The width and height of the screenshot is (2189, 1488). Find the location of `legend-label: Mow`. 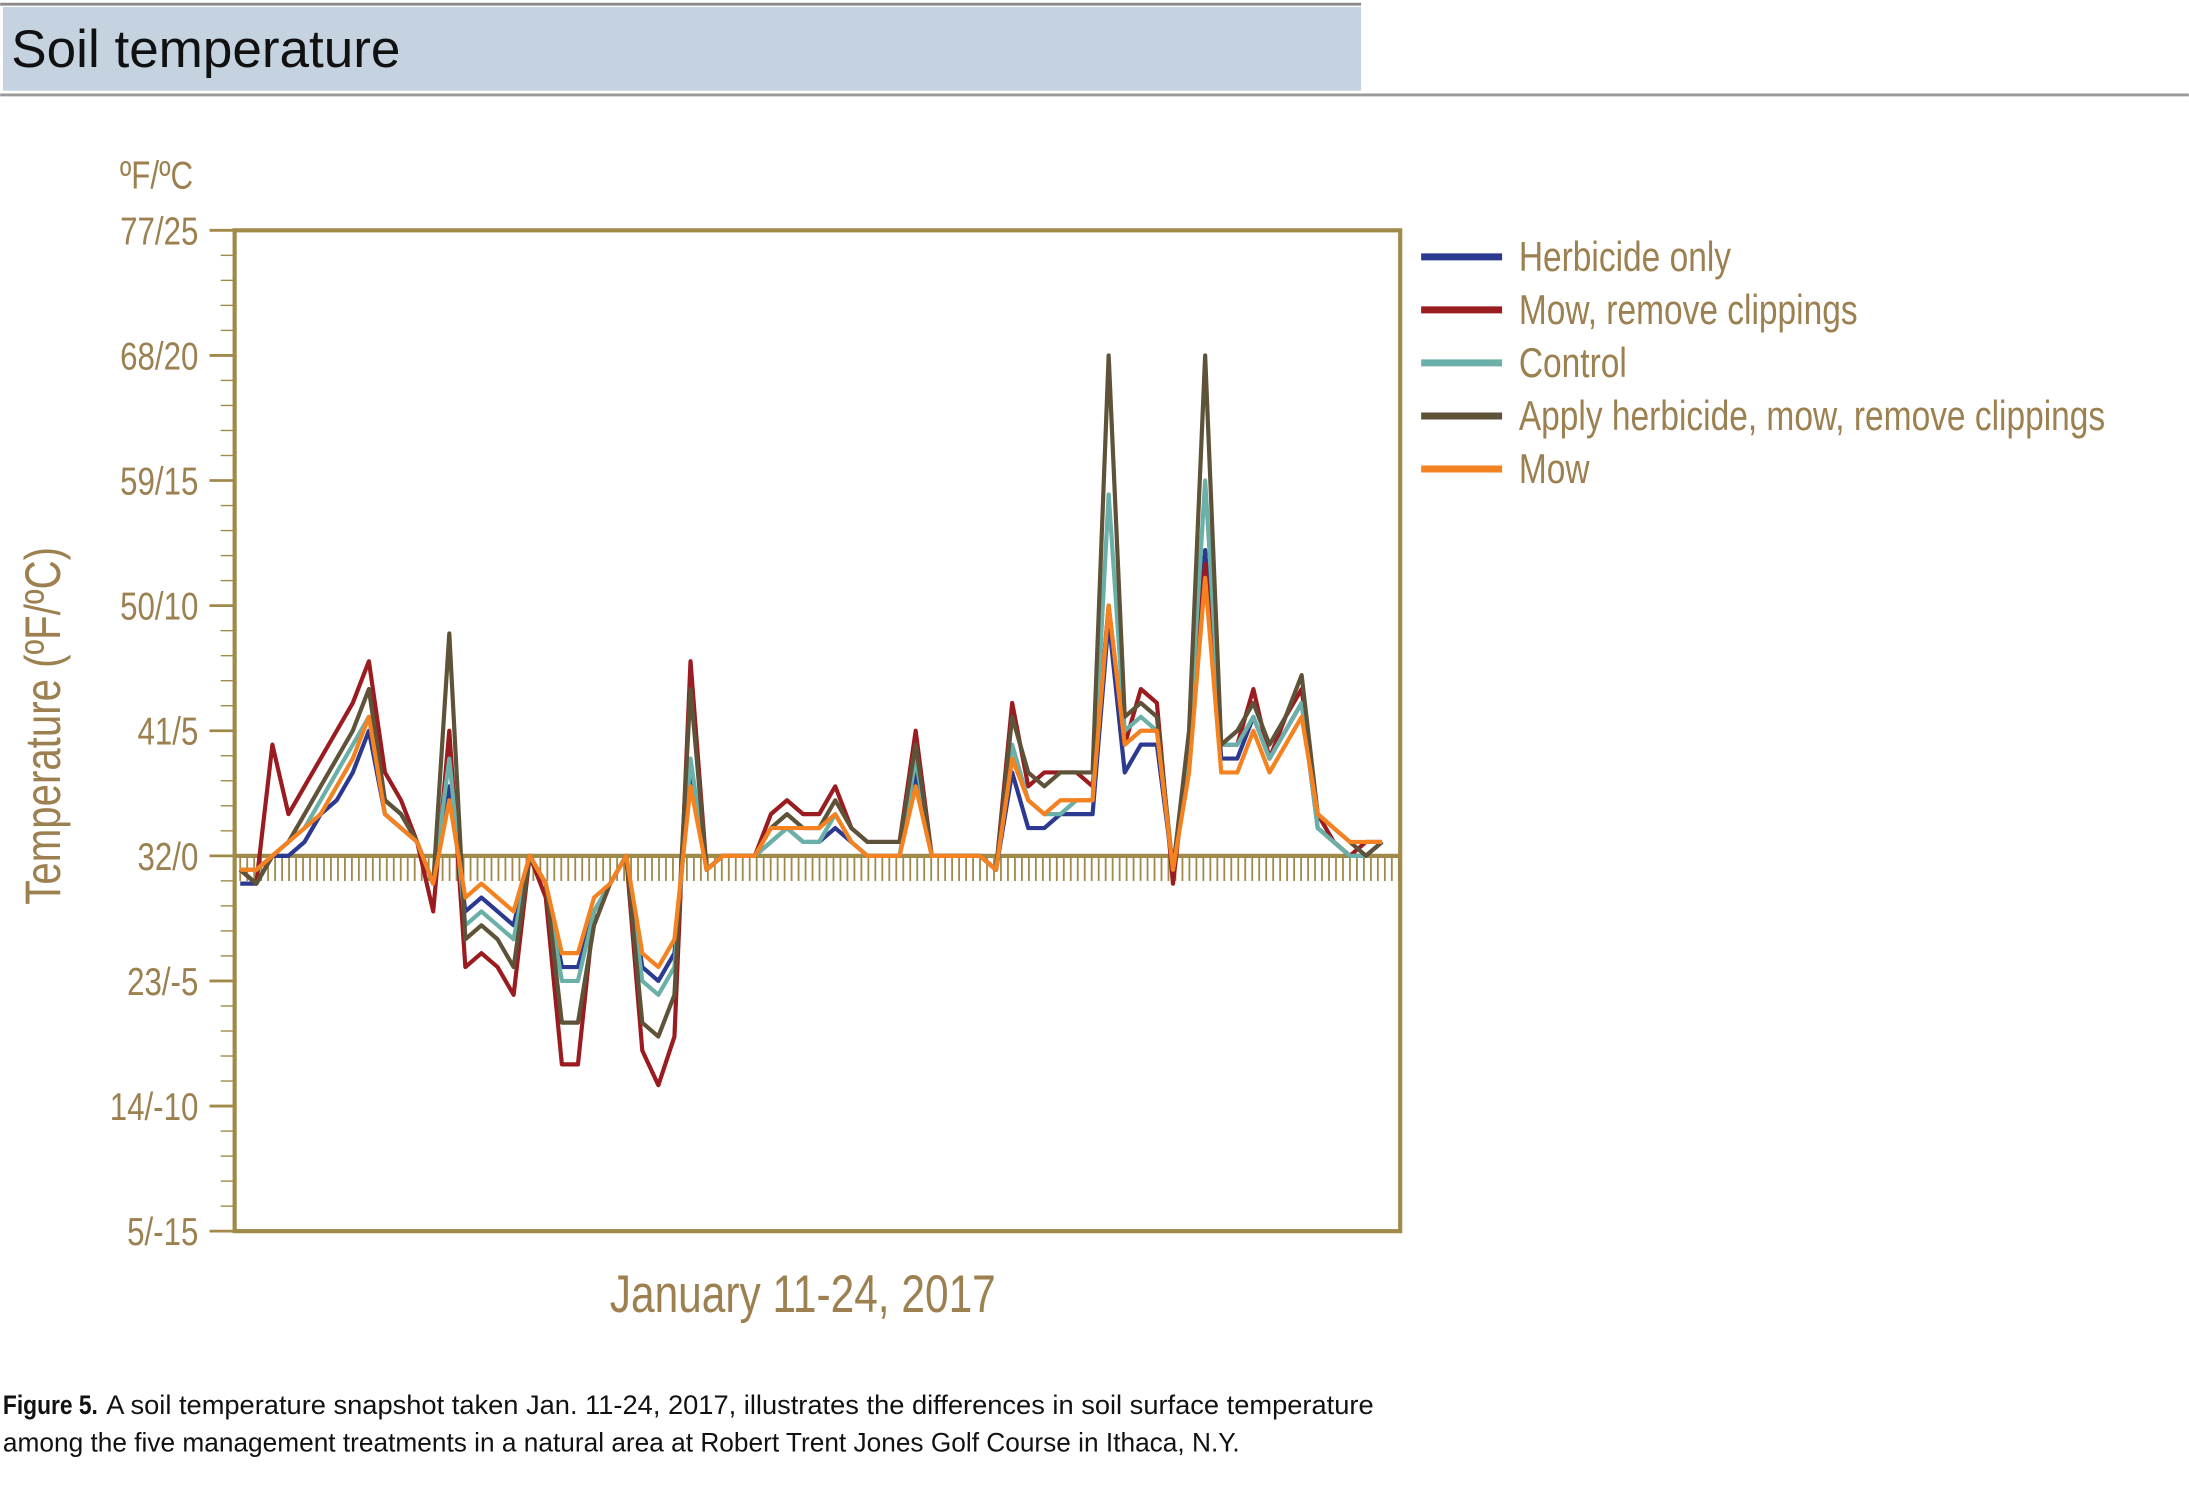

legend-label: Mow is located at coordinates (1554, 470).